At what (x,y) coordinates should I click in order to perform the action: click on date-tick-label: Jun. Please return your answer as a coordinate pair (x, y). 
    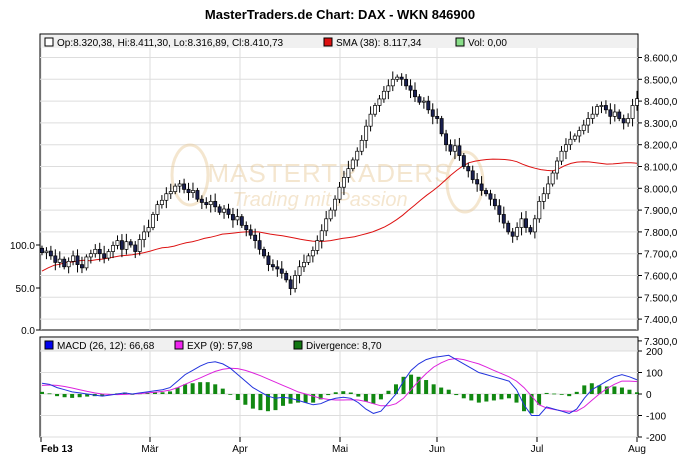
    Looking at the image, I should click on (437, 449).